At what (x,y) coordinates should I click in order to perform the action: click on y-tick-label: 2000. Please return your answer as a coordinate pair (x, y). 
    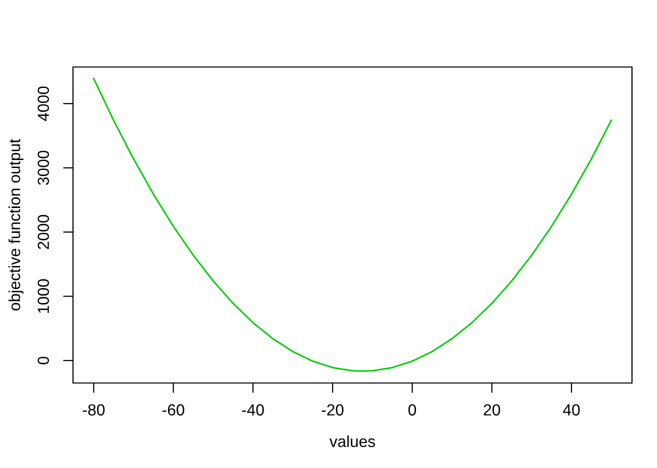
    Looking at the image, I should click on (44, 232).